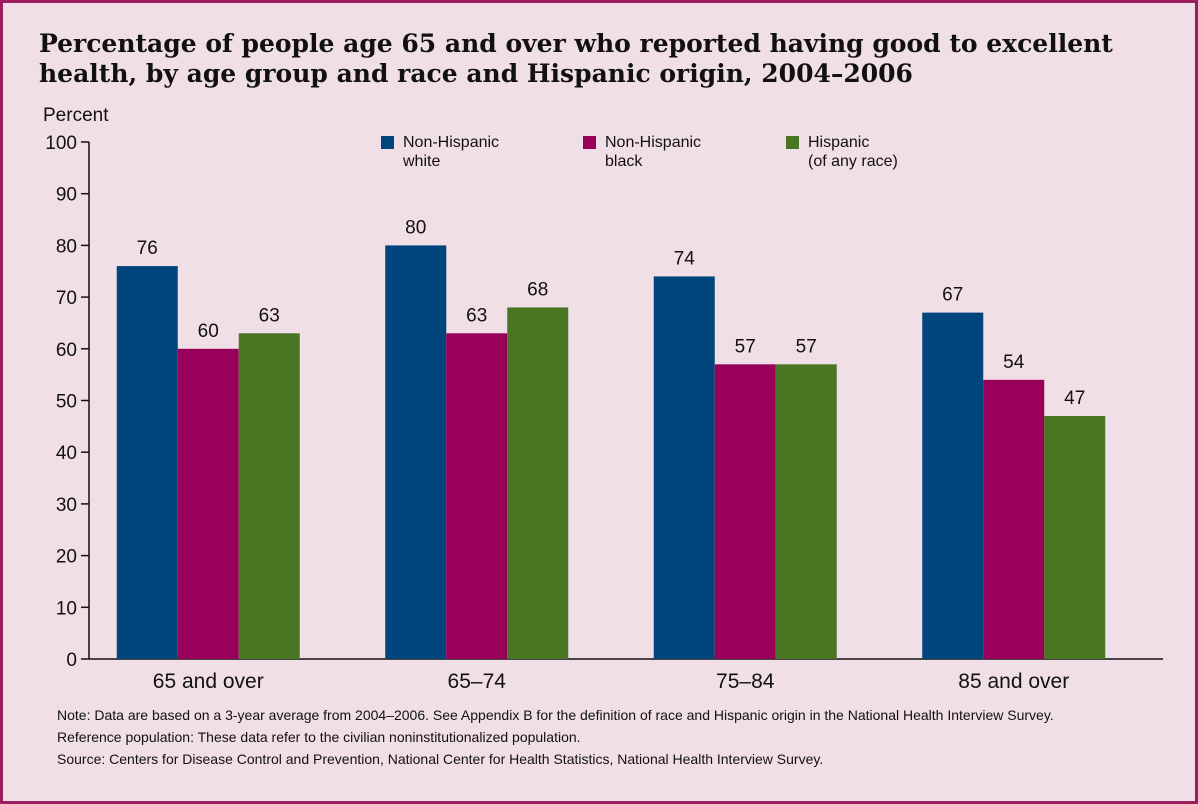  I want to click on bar-value-label: 74, so click(685, 258).